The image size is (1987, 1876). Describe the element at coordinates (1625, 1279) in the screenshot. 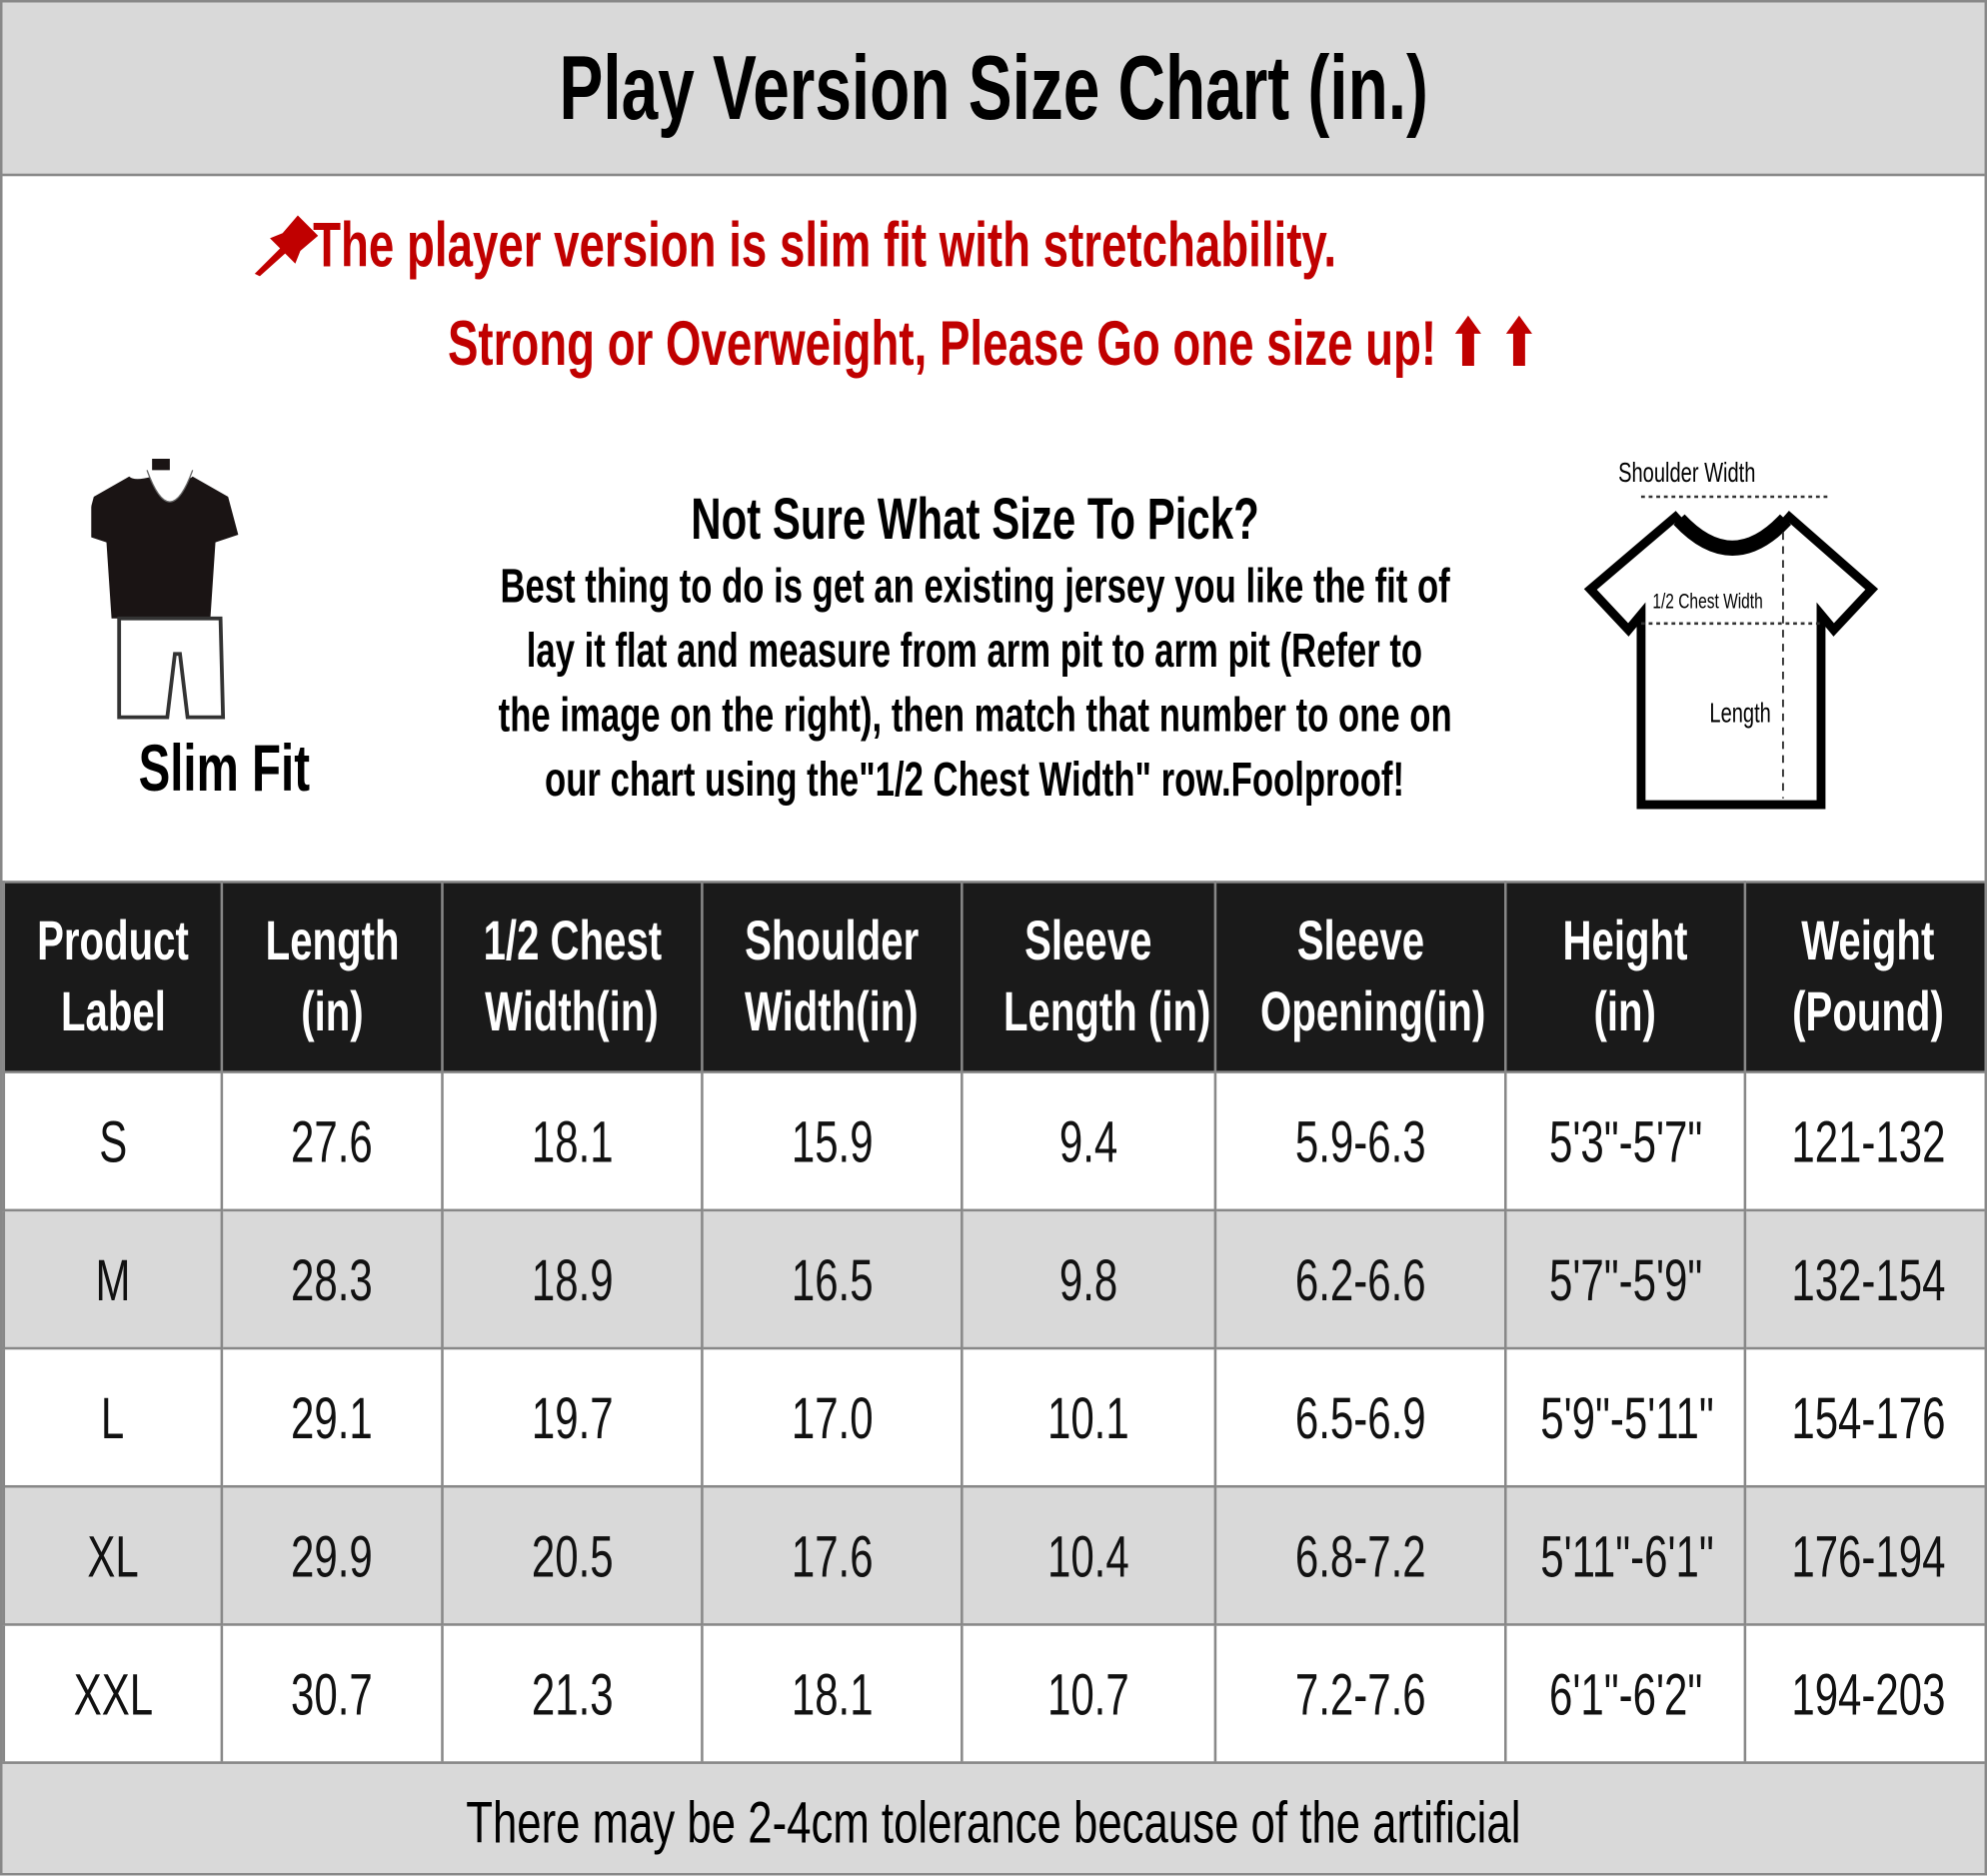

I see `table-cell: 5'7"-5'9"` at that location.